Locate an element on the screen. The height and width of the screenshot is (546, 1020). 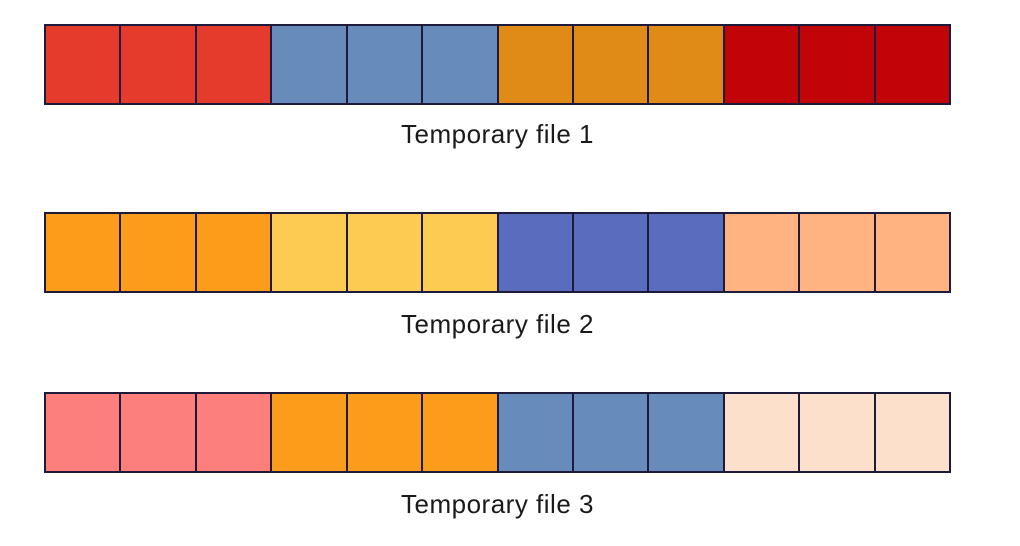
file-label: Temporary file 3 is located at coordinates (497, 504).